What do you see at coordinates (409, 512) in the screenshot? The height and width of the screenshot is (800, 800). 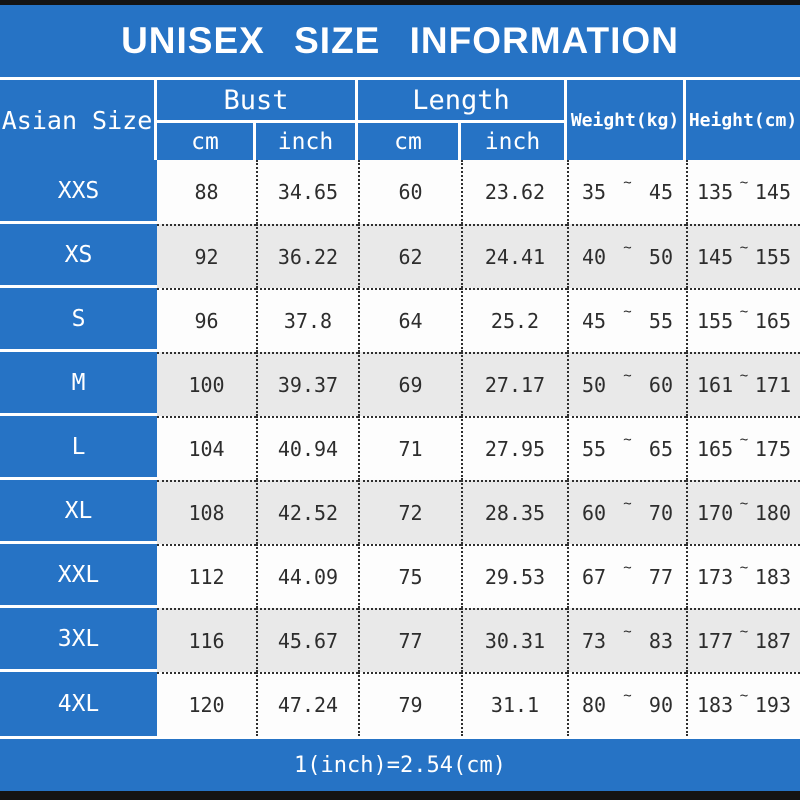 I see `length-cm-value: 72` at bounding box center [409, 512].